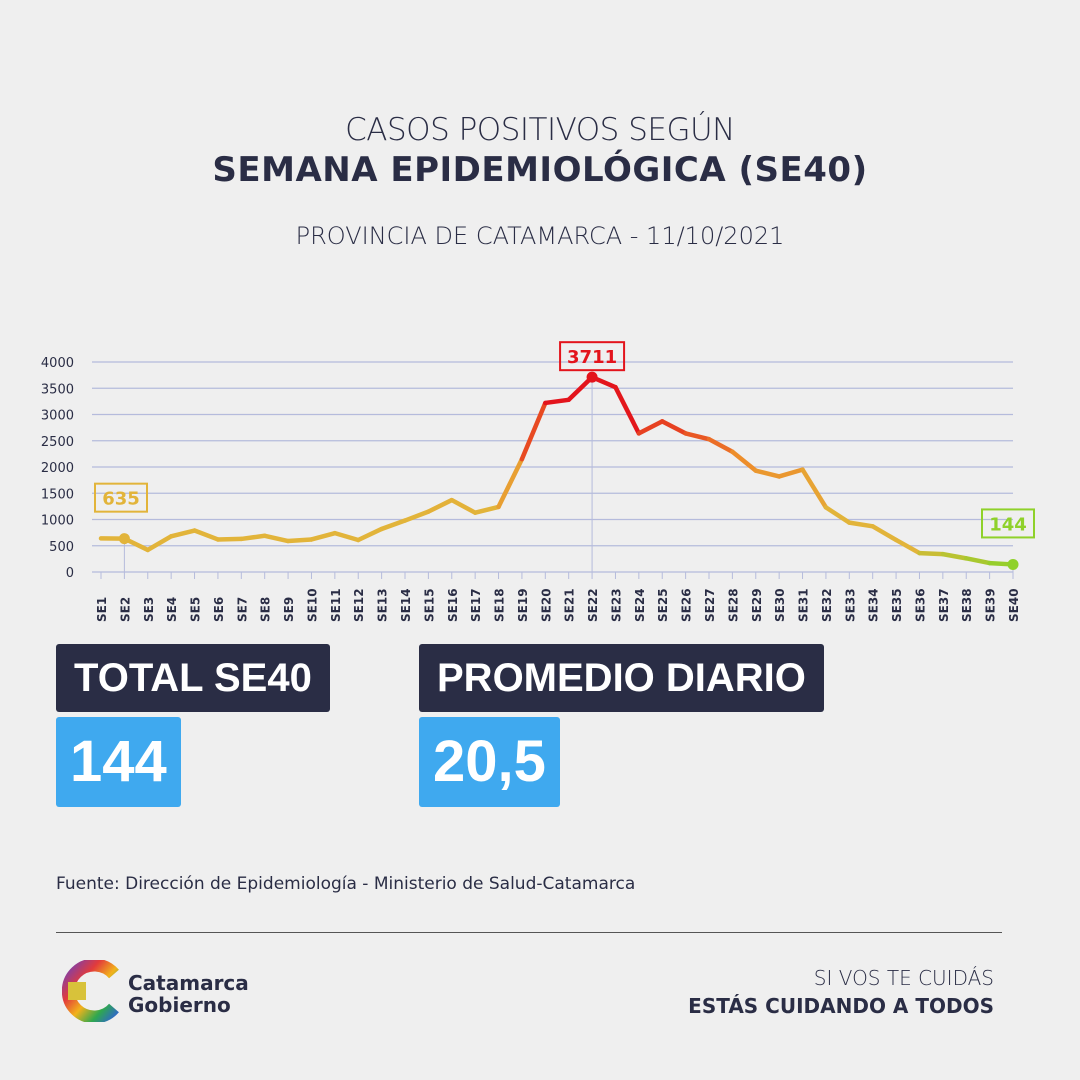 This screenshot has width=1080, height=1080. What do you see at coordinates (500, 605) in the screenshot?
I see `x-tick-label: SE18` at bounding box center [500, 605].